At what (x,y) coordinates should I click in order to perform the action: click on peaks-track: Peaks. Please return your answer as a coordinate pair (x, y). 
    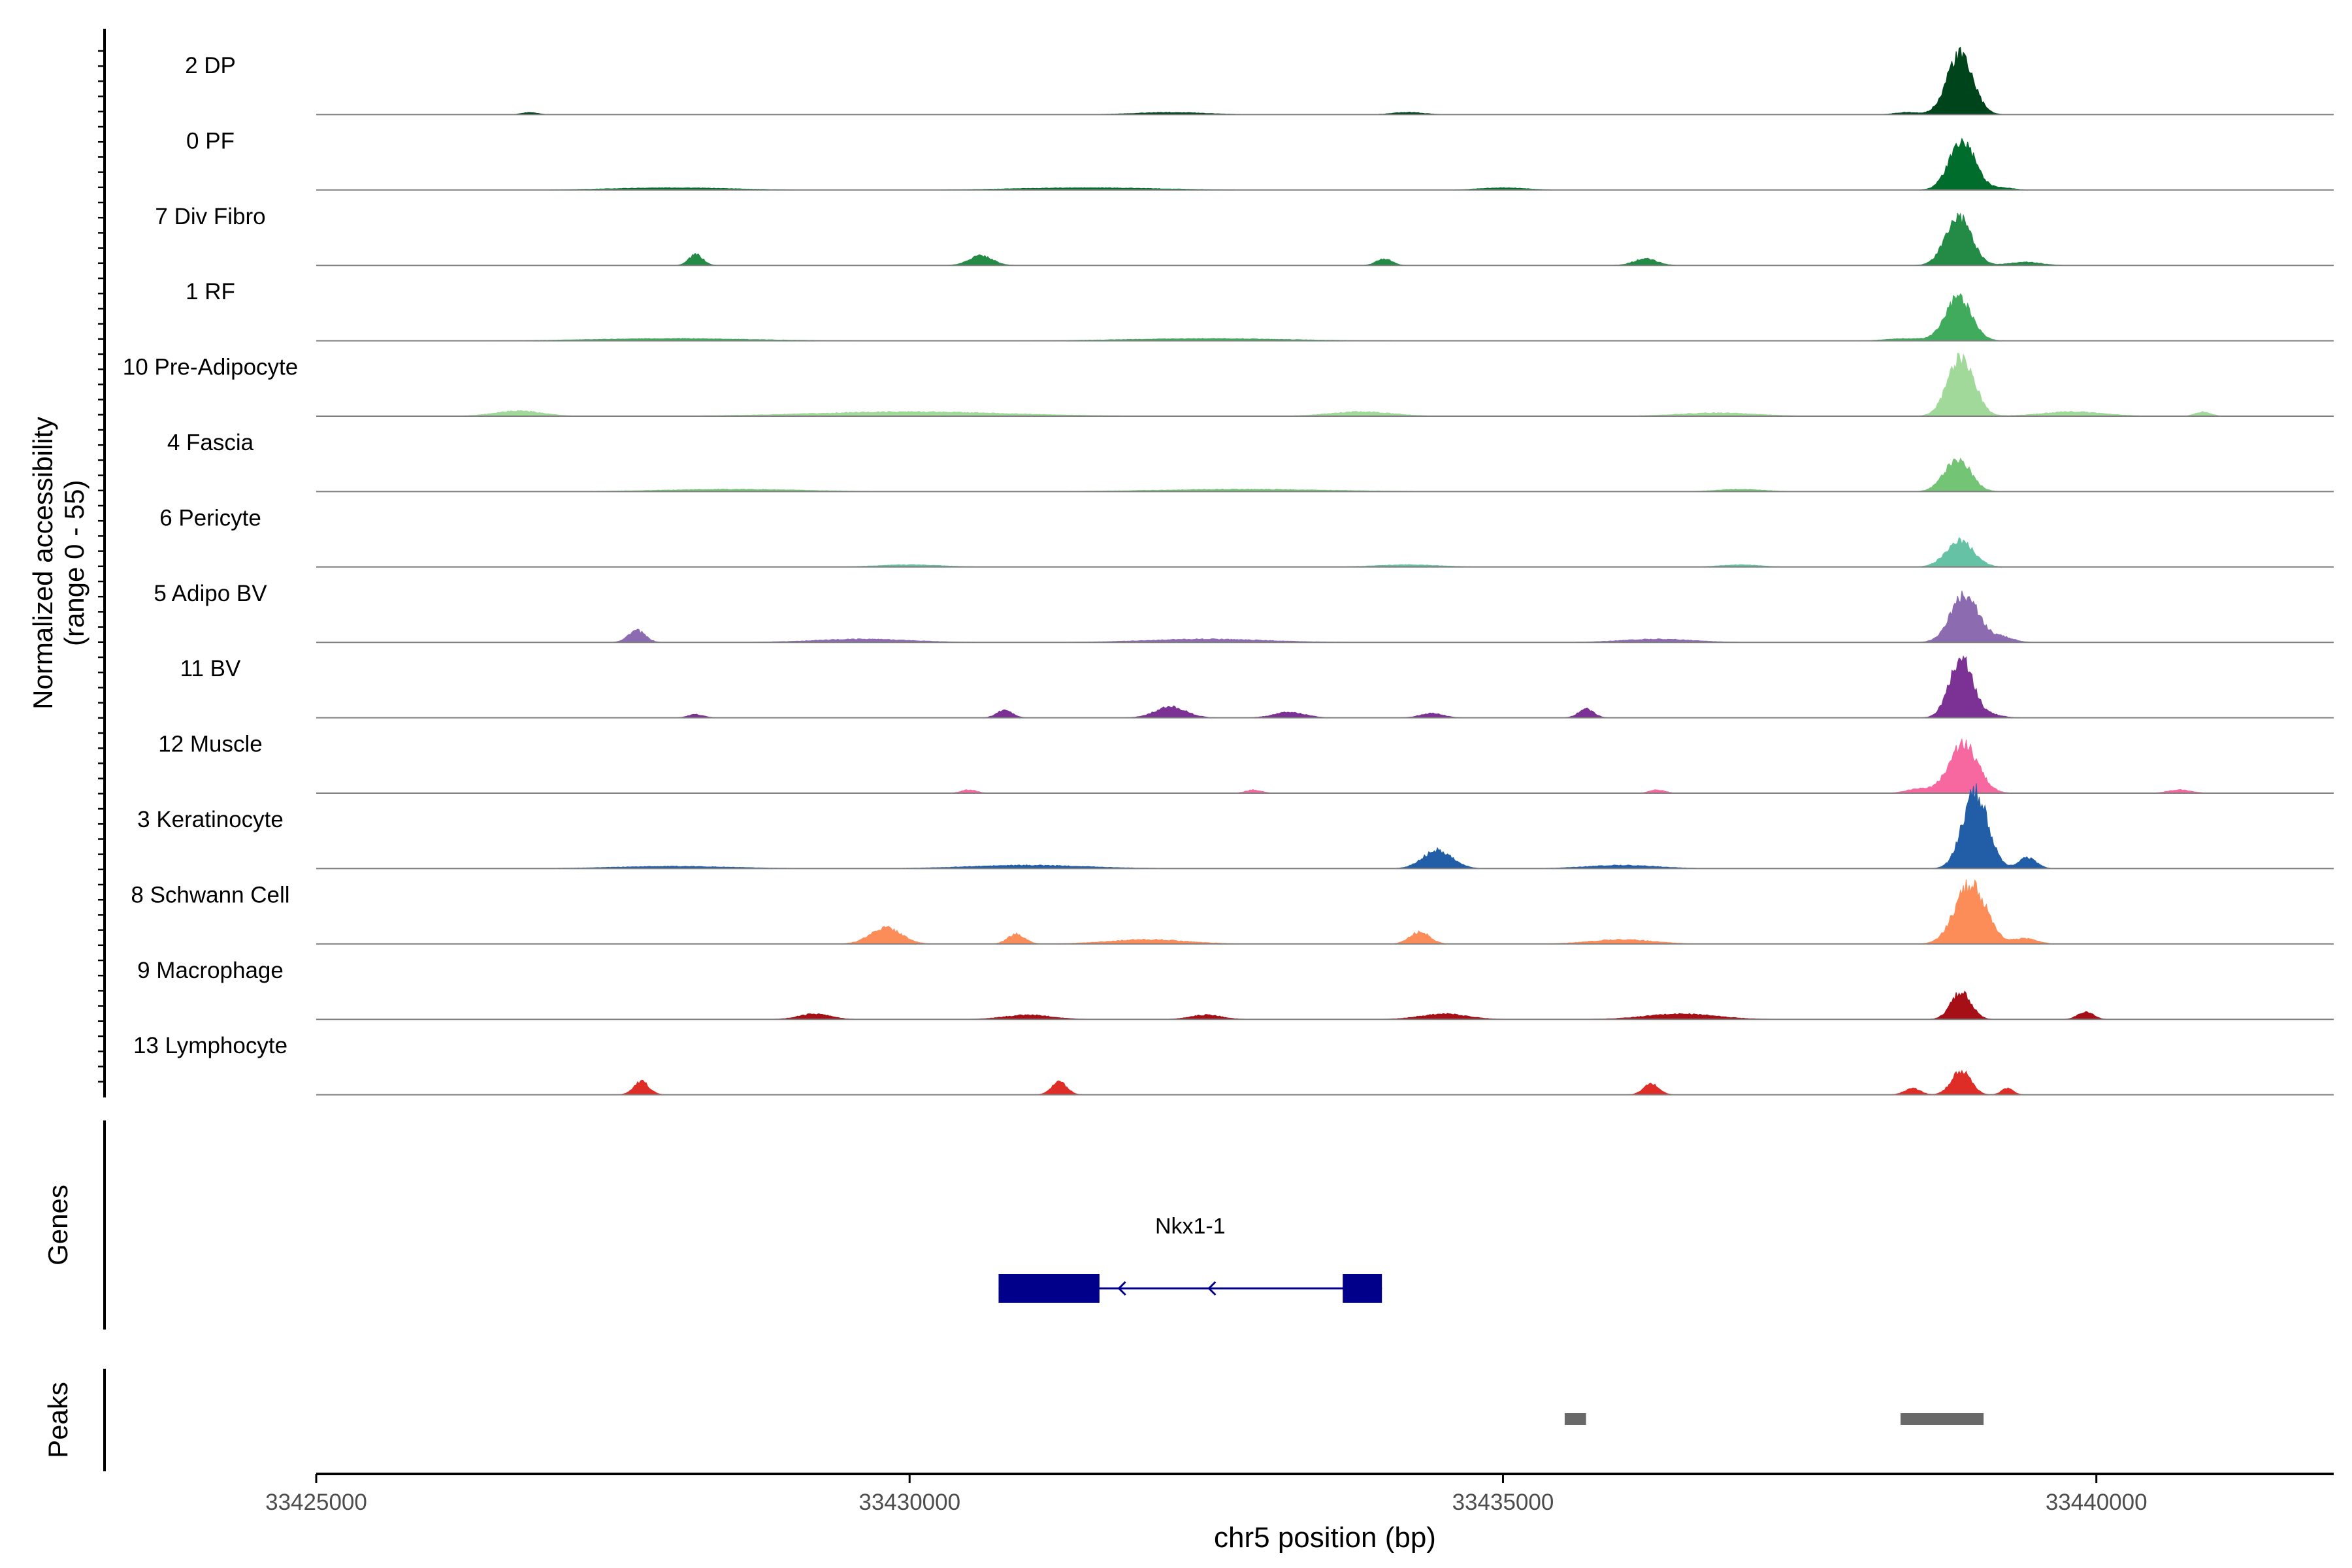
    Looking at the image, I should click on (1013, 1420).